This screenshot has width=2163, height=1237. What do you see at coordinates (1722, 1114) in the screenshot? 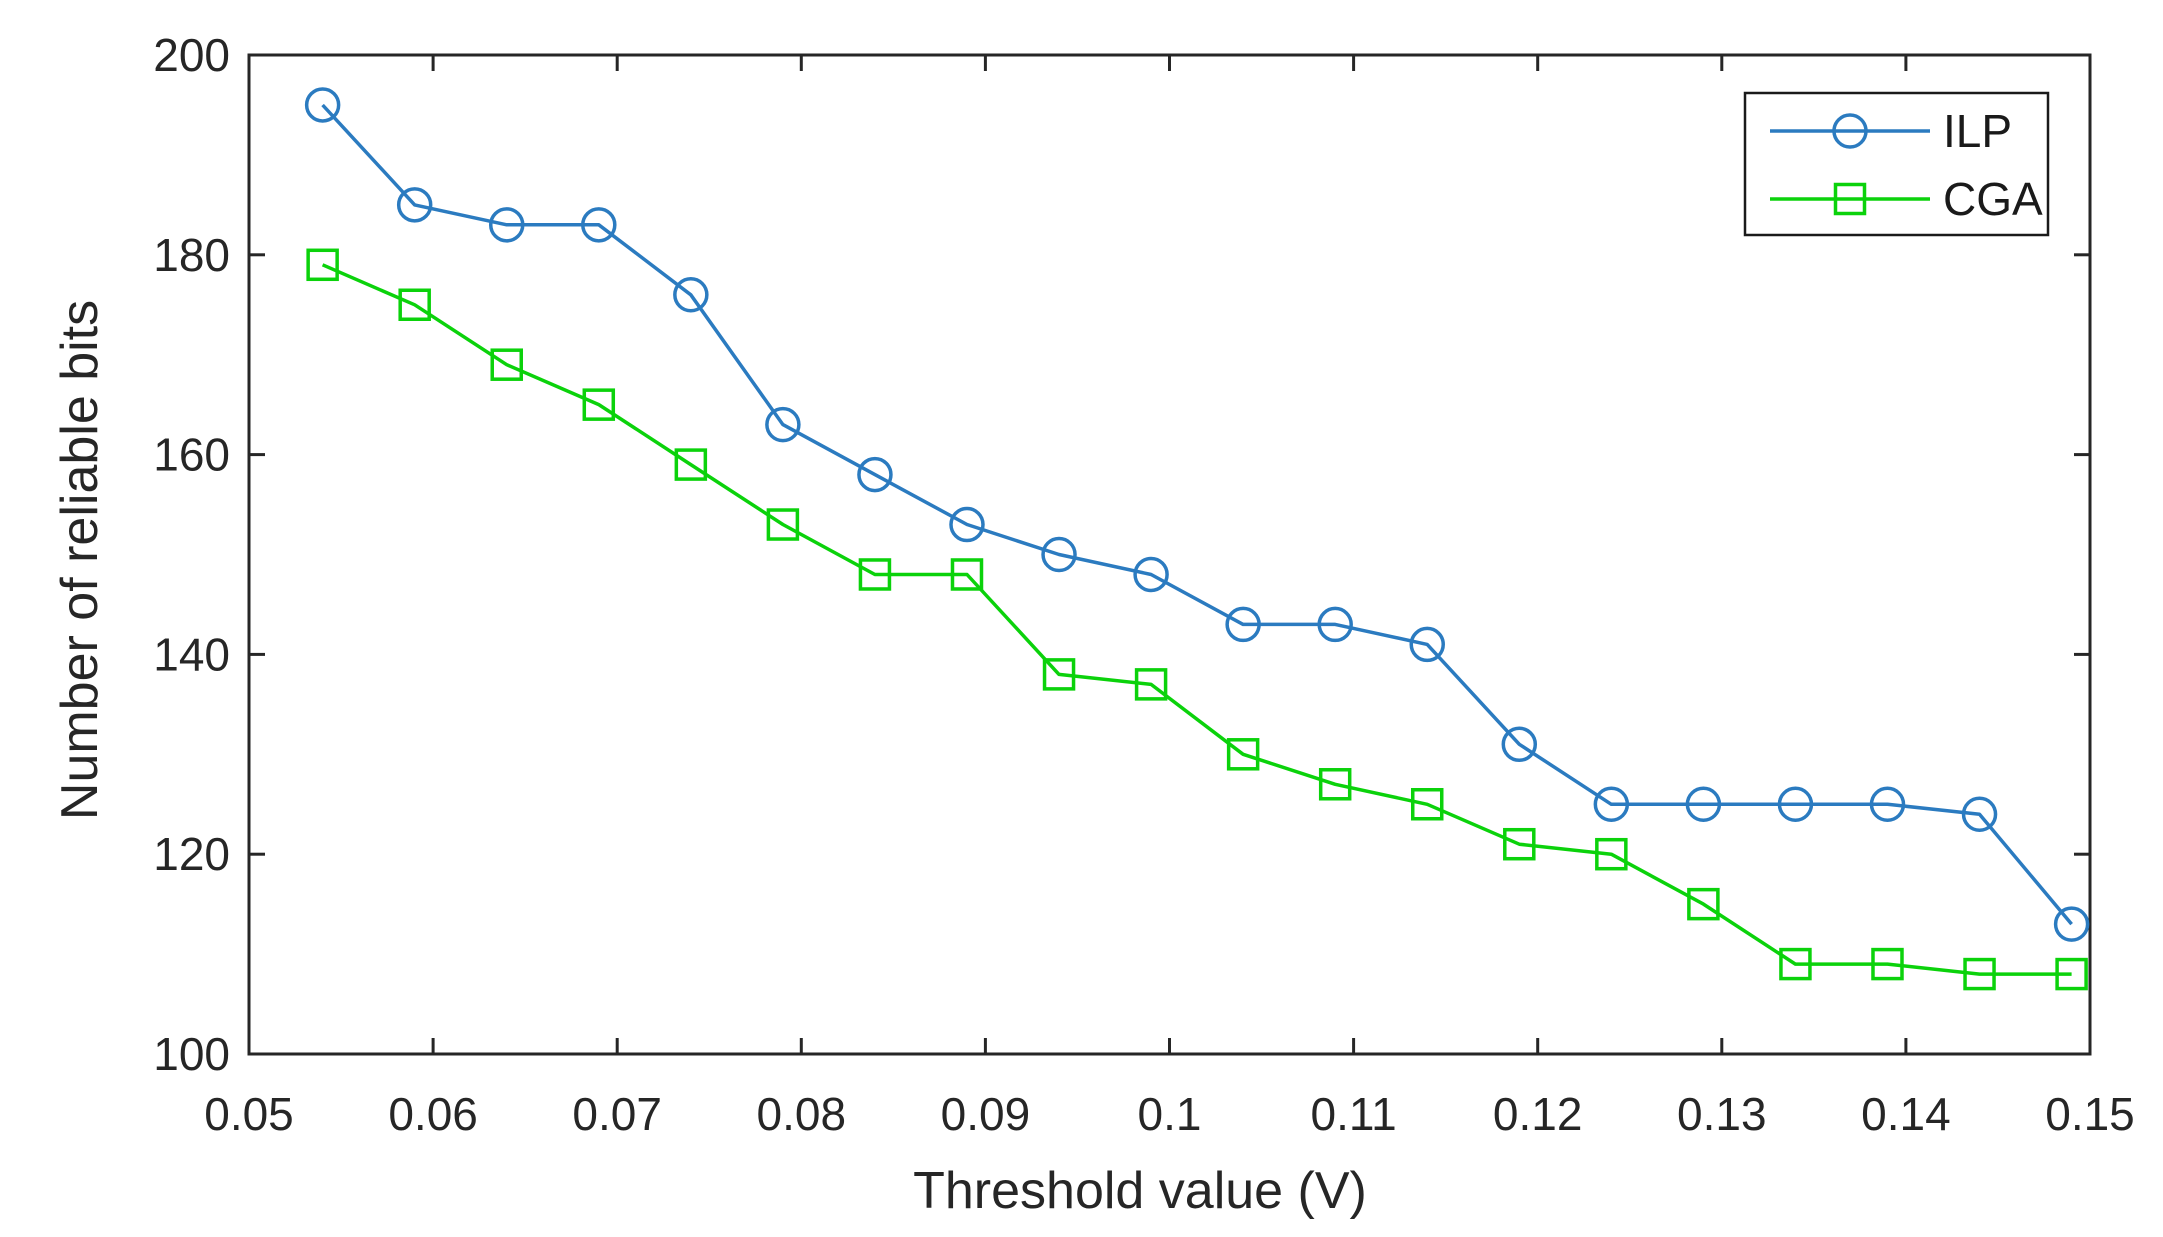
I see `x-tick-label: 0.13` at bounding box center [1722, 1114].